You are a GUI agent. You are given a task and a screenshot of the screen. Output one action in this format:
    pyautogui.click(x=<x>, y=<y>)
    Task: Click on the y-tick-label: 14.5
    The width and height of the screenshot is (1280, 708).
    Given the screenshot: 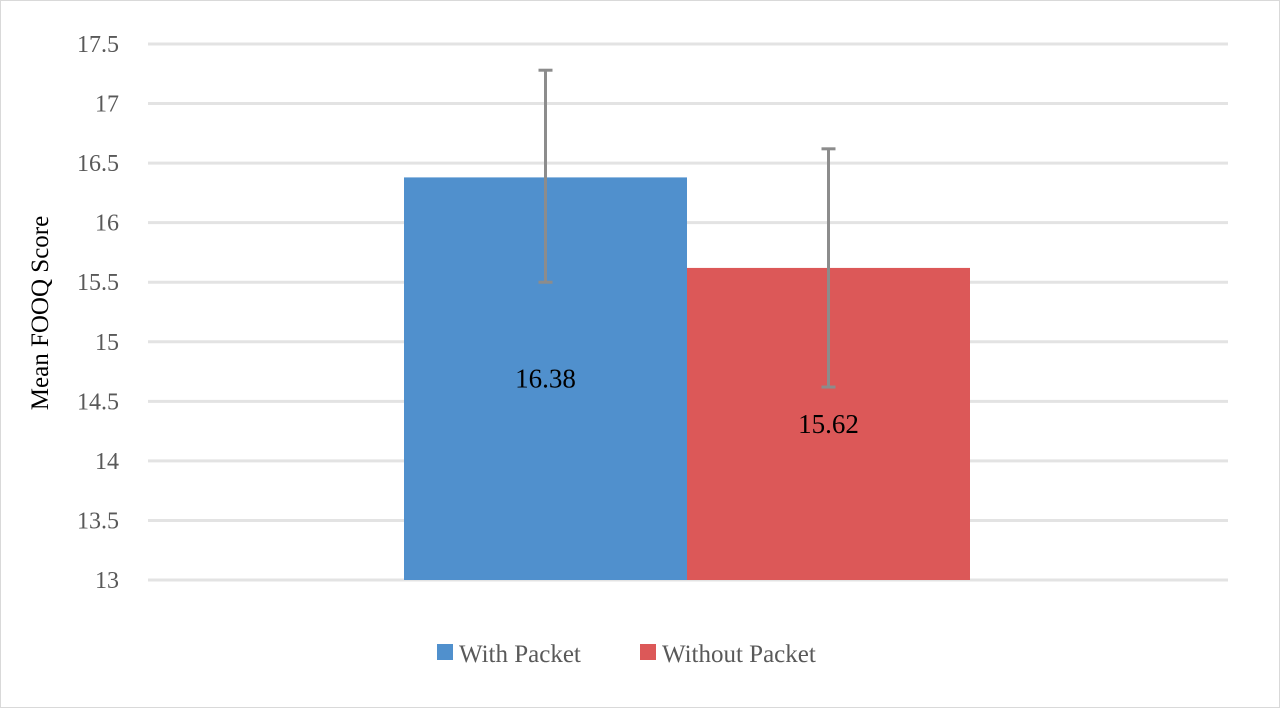 What is the action you would take?
    pyautogui.click(x=98, y=402)
    